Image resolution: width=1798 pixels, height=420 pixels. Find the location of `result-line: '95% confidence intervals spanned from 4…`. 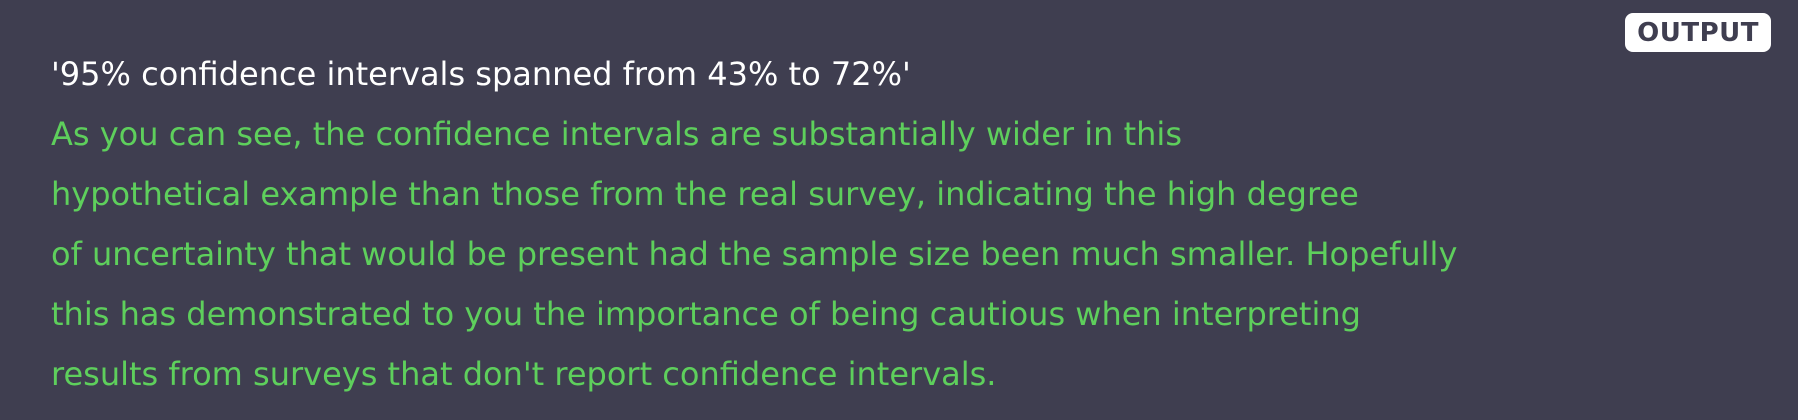

result-line: '95% confidence intervals spanned from 4… is located at coordinates (481, 74).